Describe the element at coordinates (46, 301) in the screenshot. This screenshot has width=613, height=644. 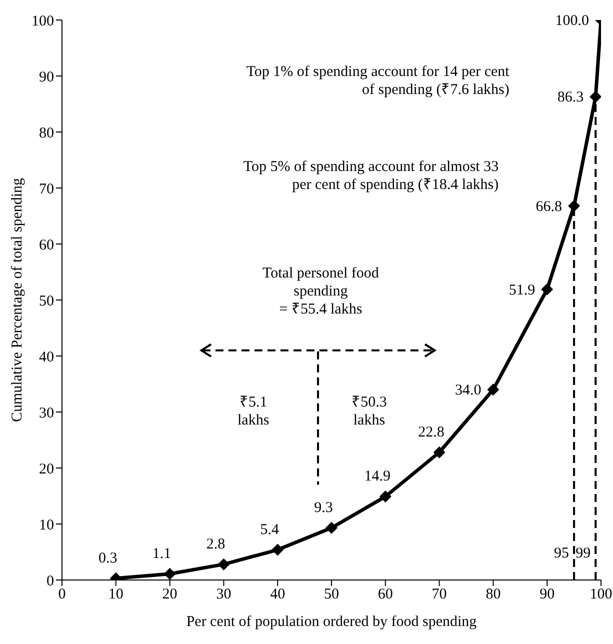
I see `y-tick-label: 50` at that location.